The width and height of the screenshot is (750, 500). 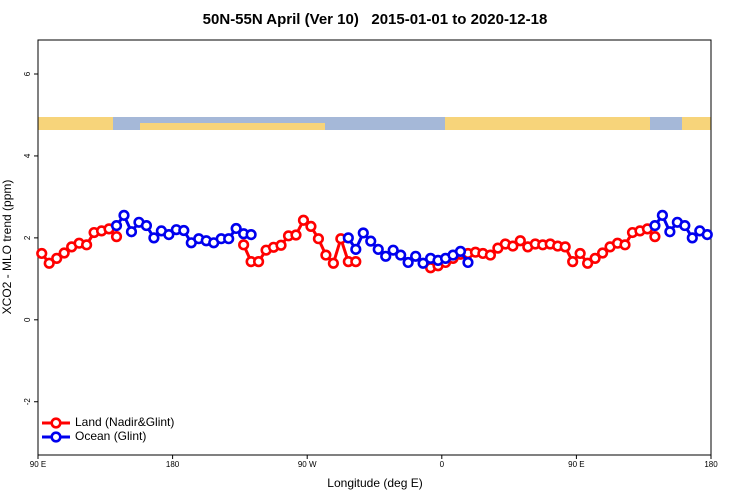 What do you see at coordinates (307, 464) in the screenshot?
I see `x-tick-label: 90 W` at bounding box center [307, 464].